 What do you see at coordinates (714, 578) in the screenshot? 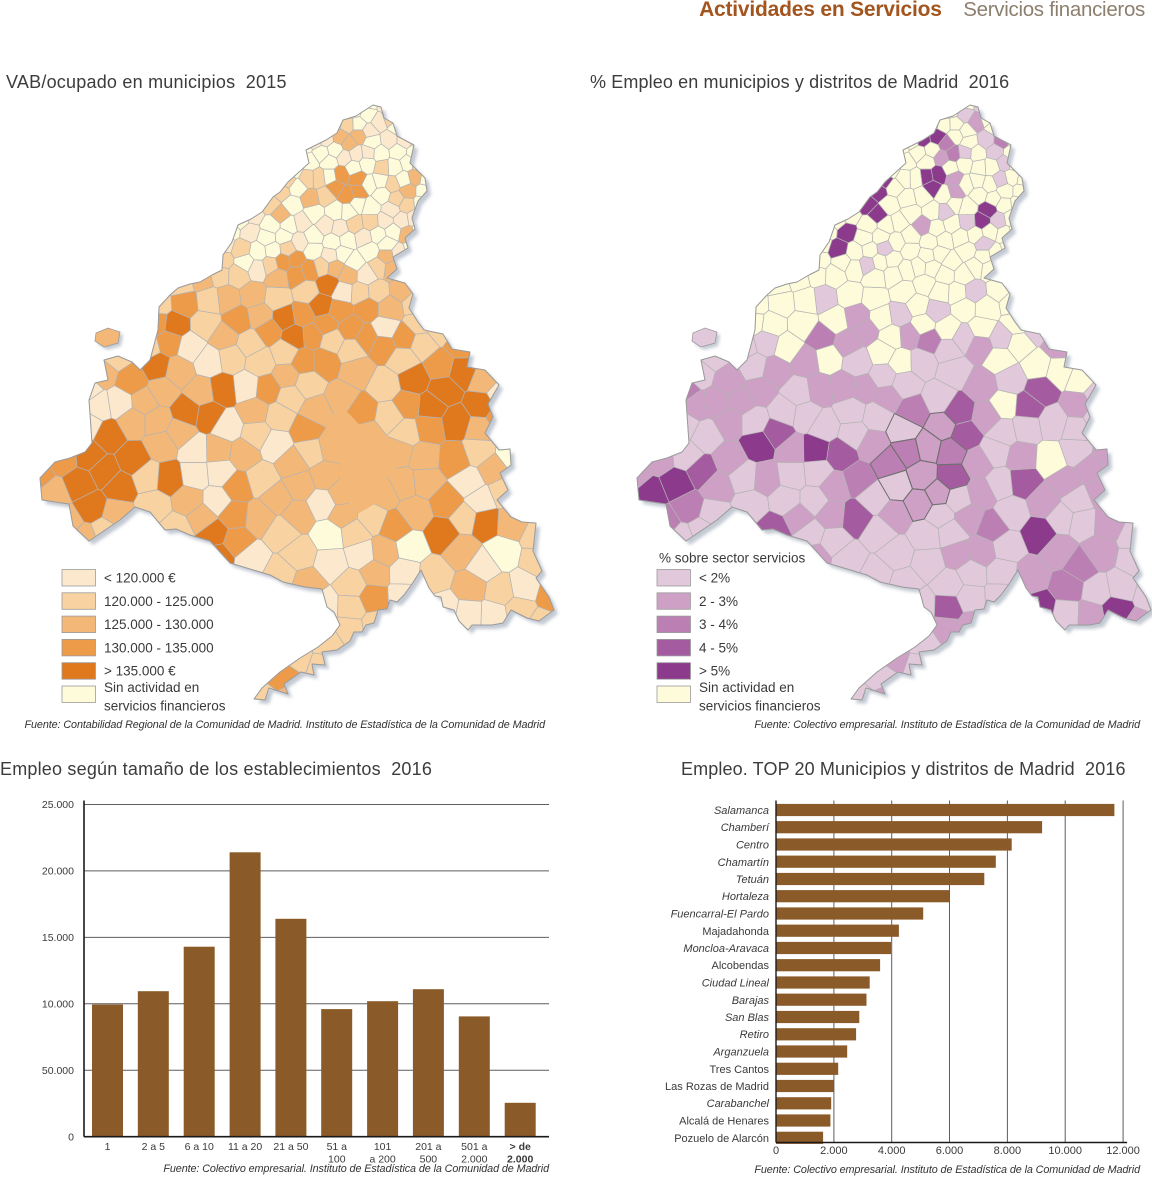
I see `svg-text: < 2%` at bounding box center [714, 578].